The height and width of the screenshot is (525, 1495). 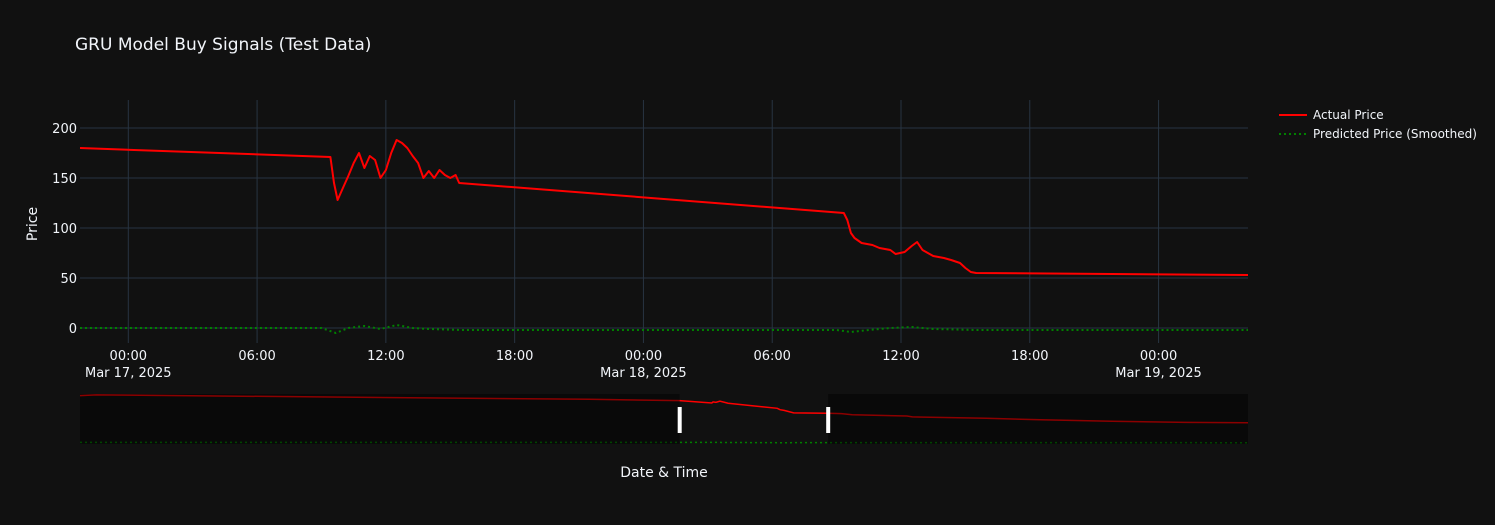 I want to click on x-tick-sublabel: Mar 17, 2025, so click(x=128, y=373).